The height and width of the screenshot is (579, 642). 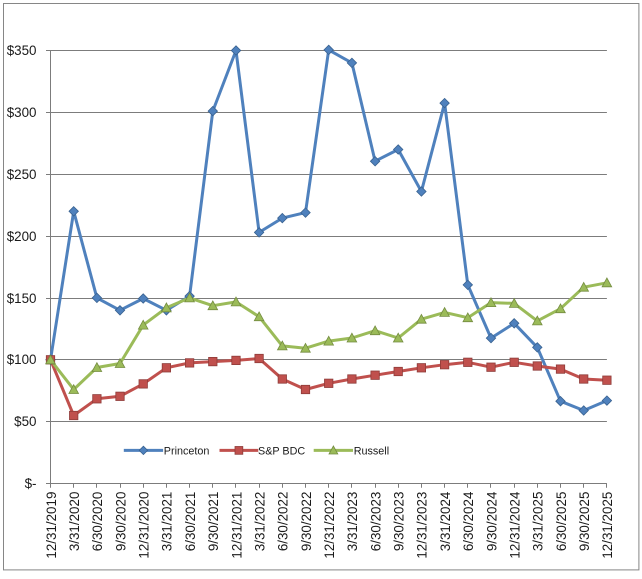 What do you see at coordinates (259, 522) in the screenshot?
I see `svg-text: 3/31/2022` at bounding box center [259, 522].